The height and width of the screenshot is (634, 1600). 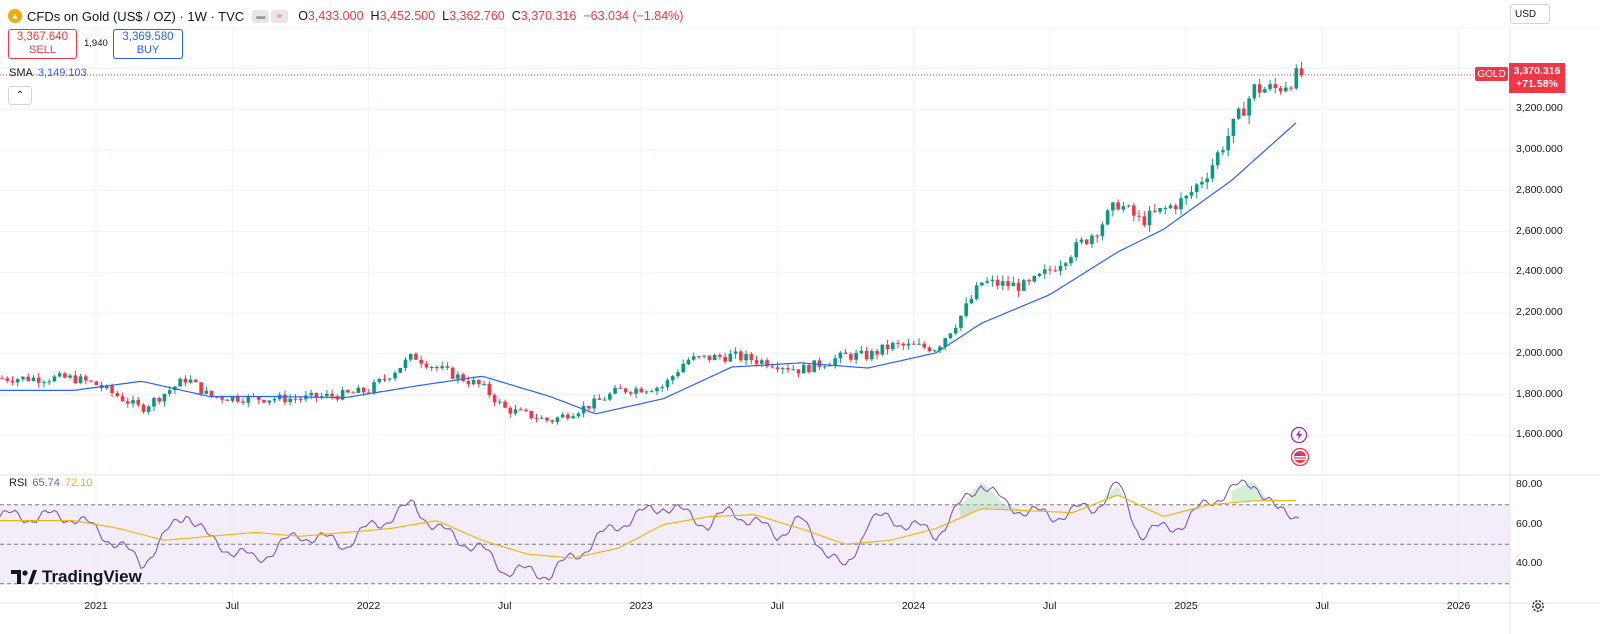 What do you see at coordinates (1538, 606) in the screenshot?
I see `settings-gear-icon` at bounding box center [1538, 606].